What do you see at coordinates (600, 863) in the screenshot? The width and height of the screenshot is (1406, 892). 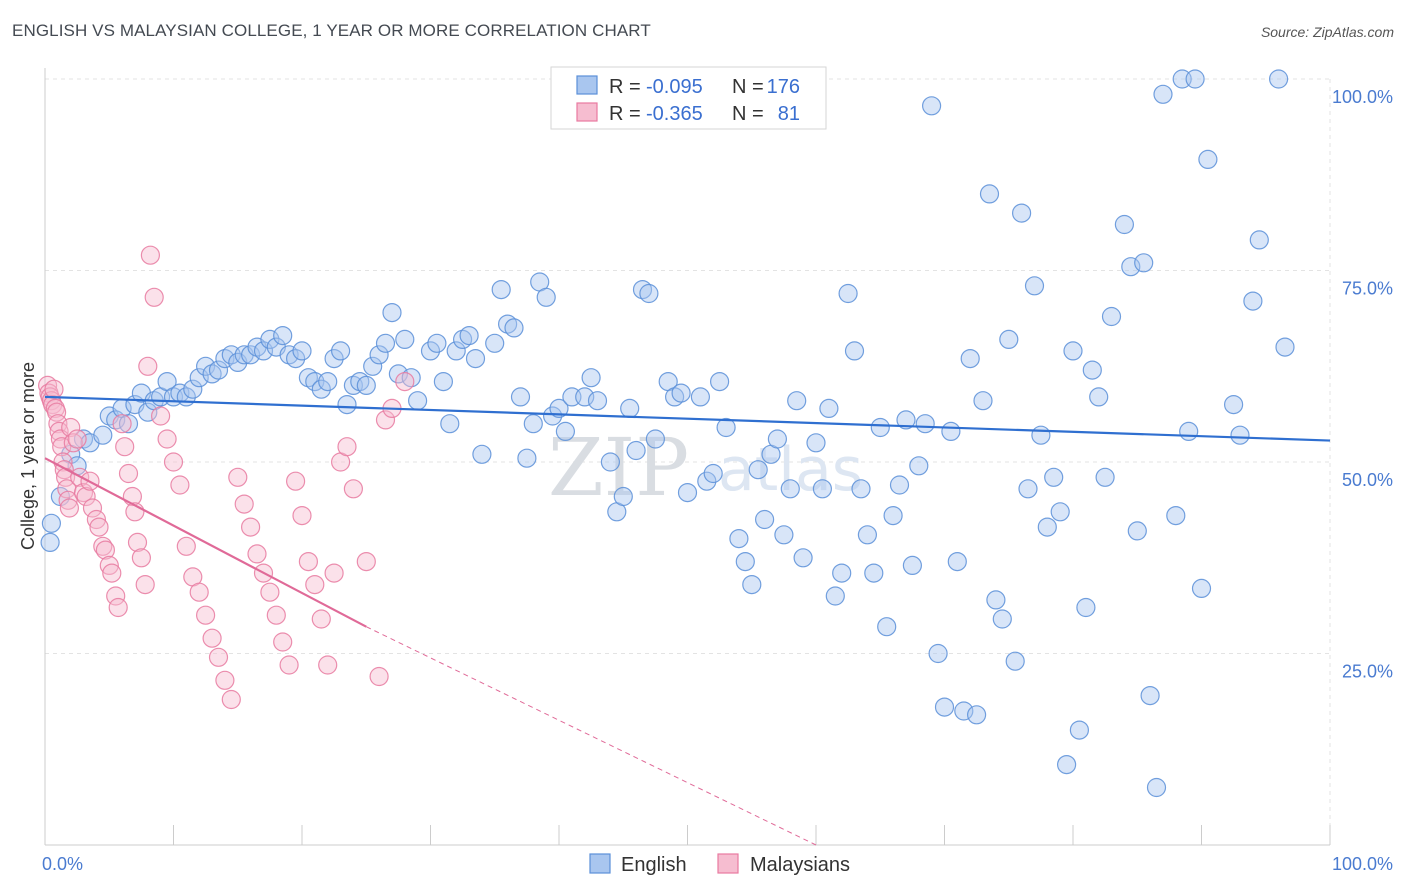 I see `bottom-swatch-english` at bounding box center [600, 863].